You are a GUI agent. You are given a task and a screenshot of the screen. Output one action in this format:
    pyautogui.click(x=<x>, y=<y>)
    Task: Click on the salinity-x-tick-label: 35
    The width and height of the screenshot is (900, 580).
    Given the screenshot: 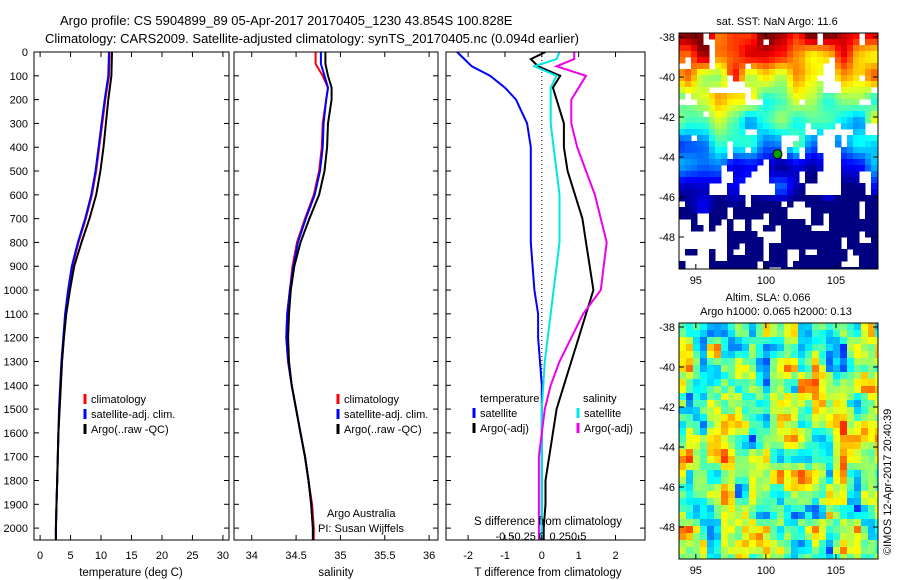 What is the action you would take?
    pyautogui.click(x=340, y=556)
    